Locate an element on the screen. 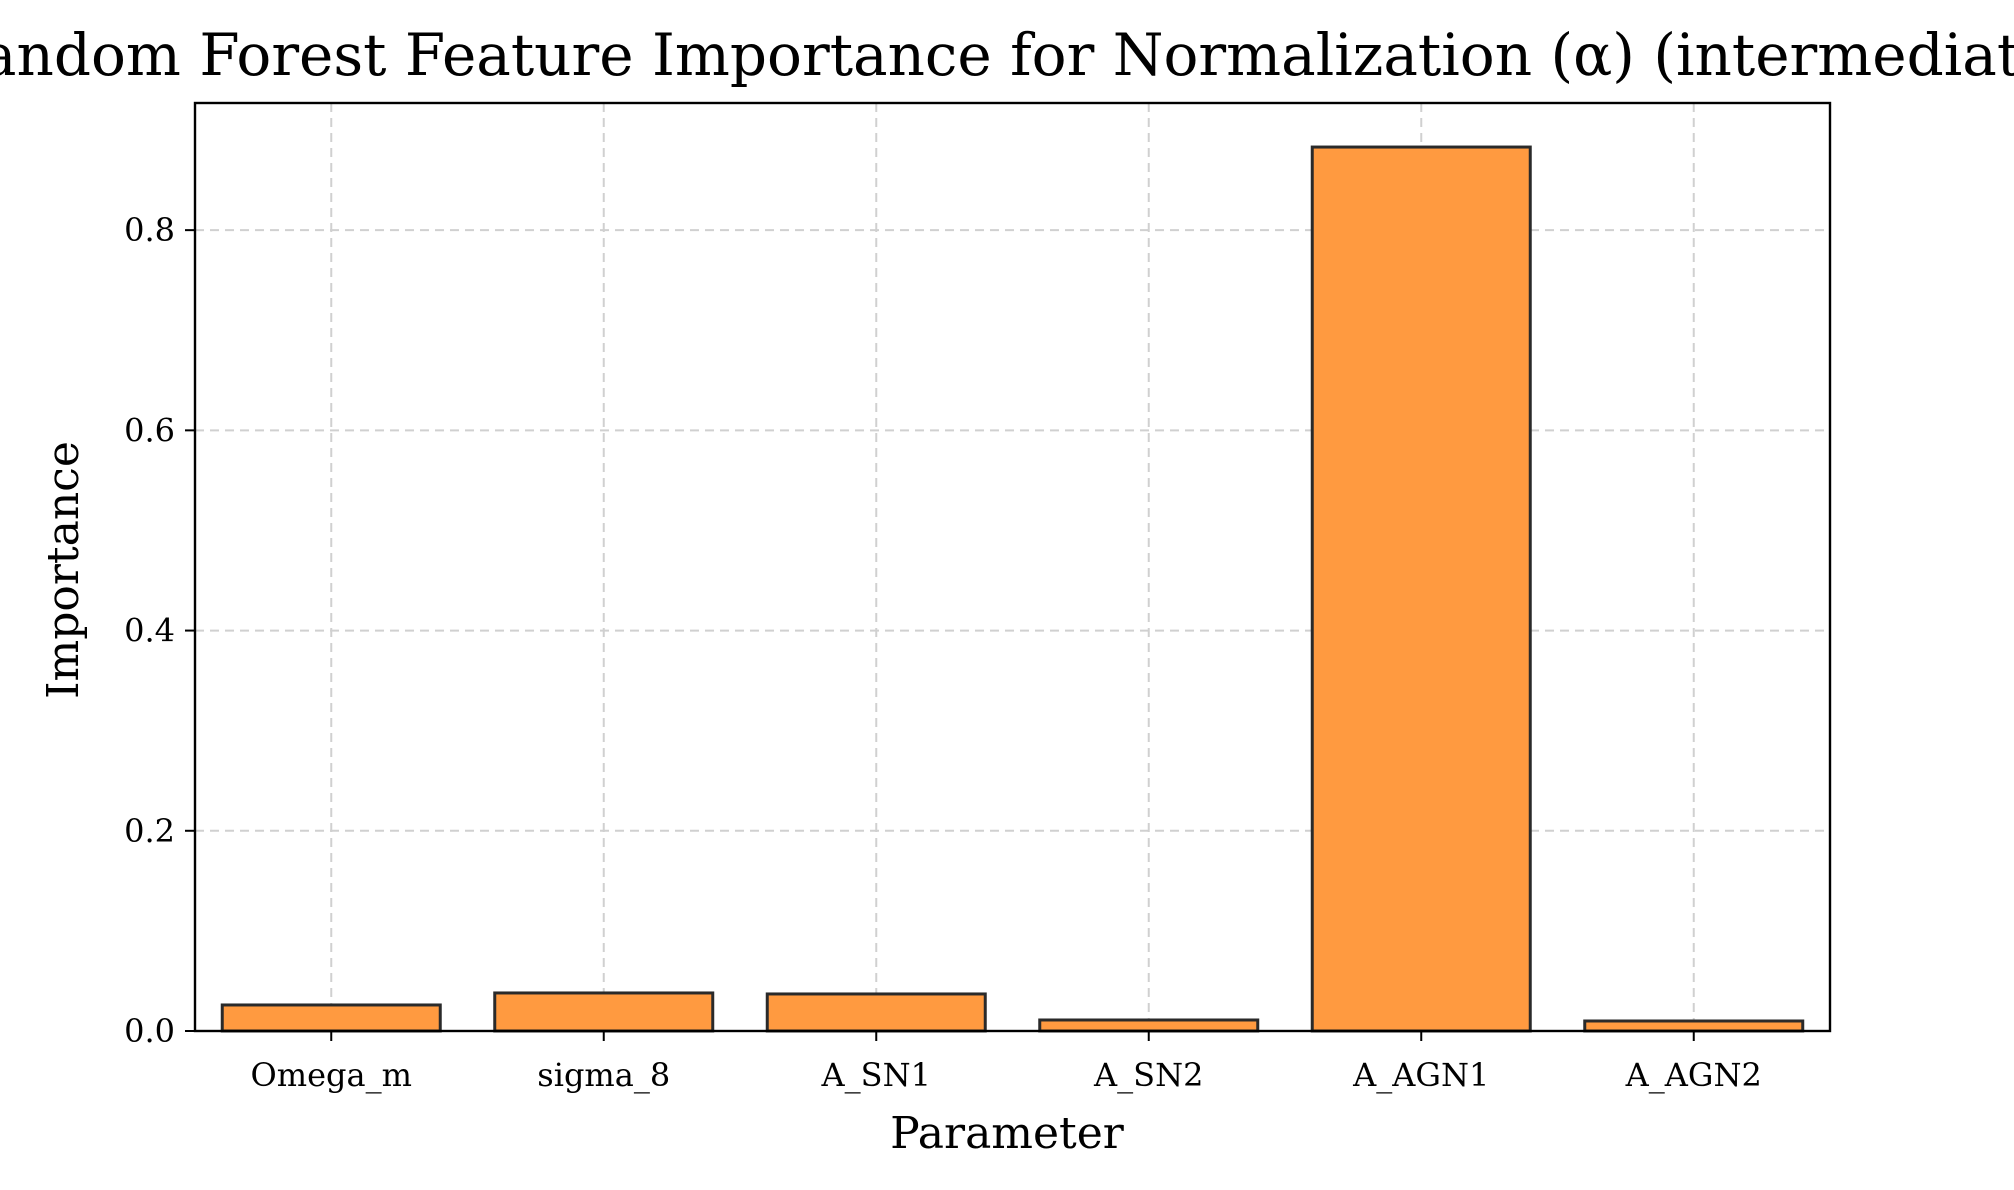 Image resolution: width=2014 pixels, height=1190 pixels. bar-a-sn1 is located at coordinates (876, 1012).